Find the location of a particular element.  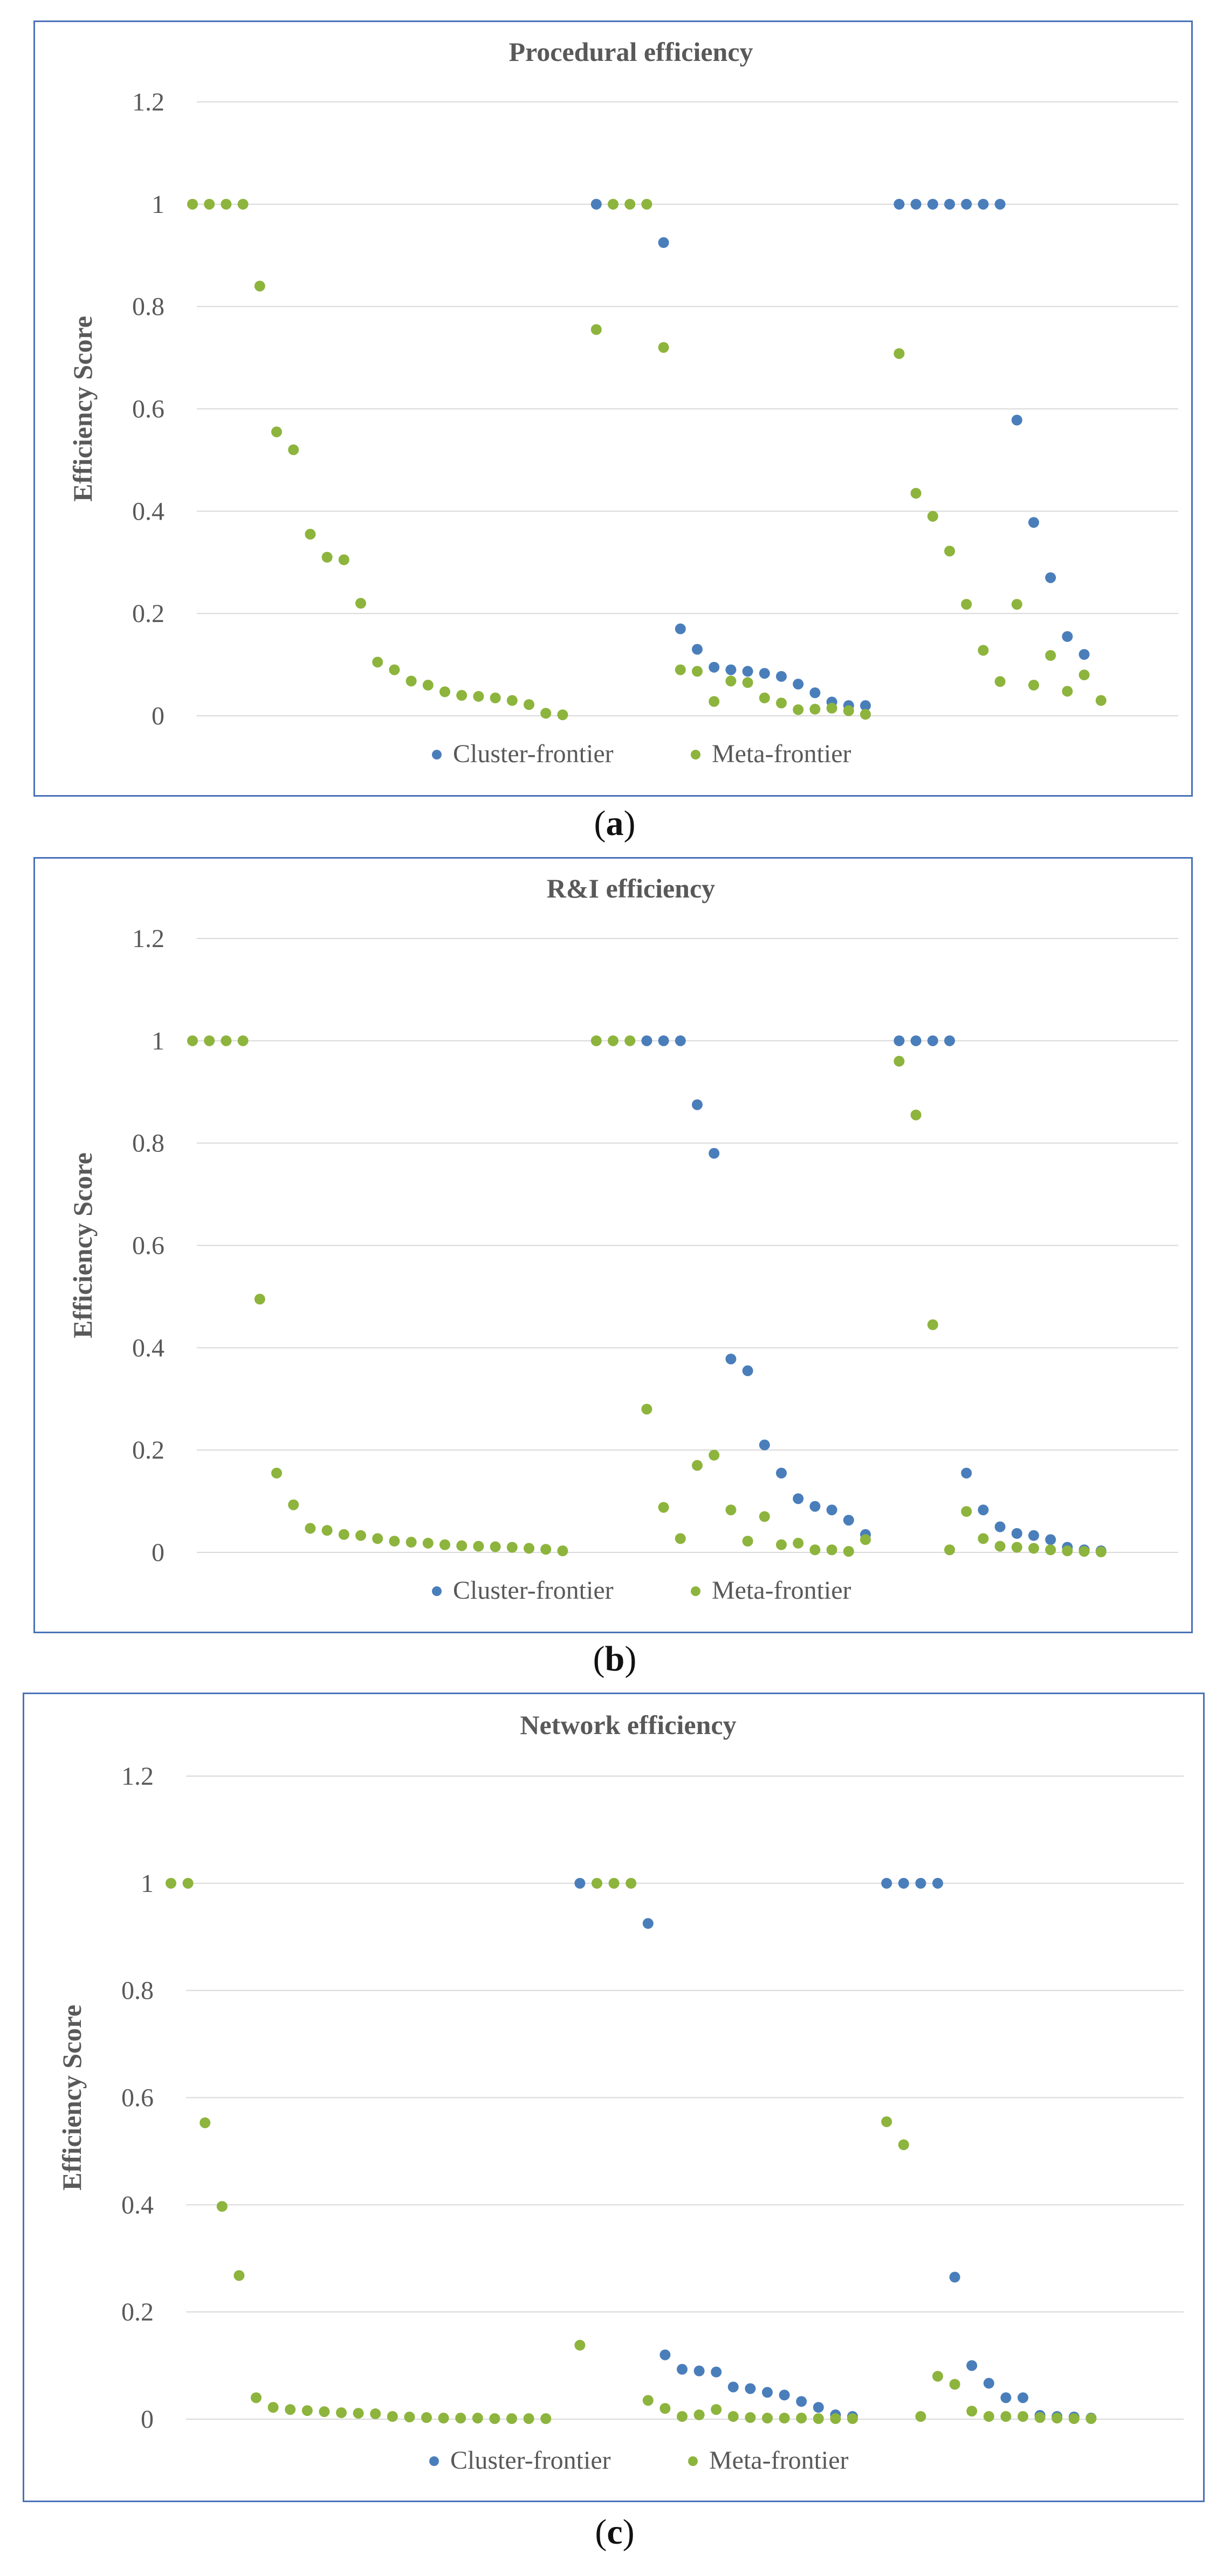

legend-label-meta: Meta-frontier is located at coordinates (779, 2460).